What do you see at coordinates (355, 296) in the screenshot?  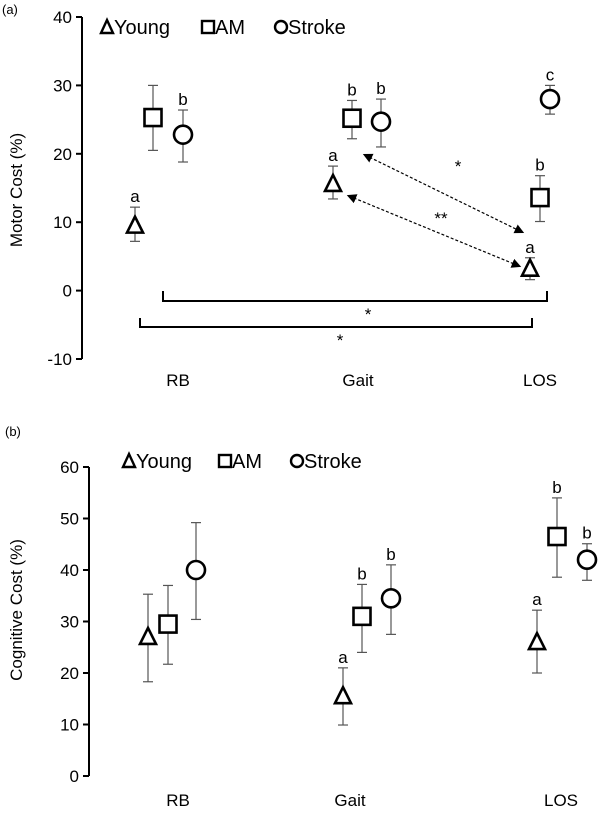 I see `significance-bracket-upper` at bounding box center [355, 296].